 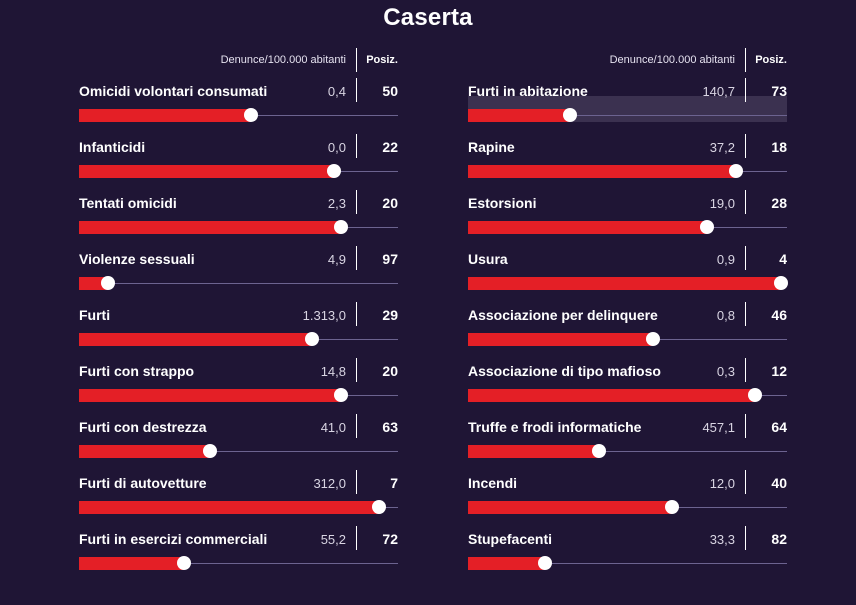 I want to click on indicator-label: Estorsioni, so click(x=502, y=203).